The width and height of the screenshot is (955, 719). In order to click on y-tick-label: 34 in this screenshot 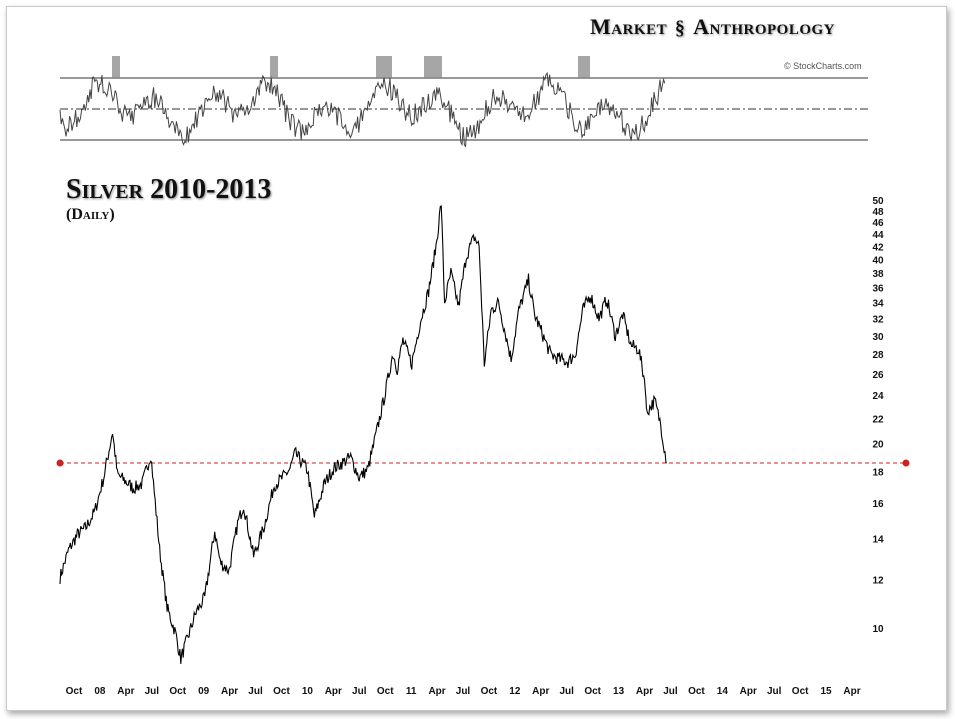, I will do `click(878, 304)`.